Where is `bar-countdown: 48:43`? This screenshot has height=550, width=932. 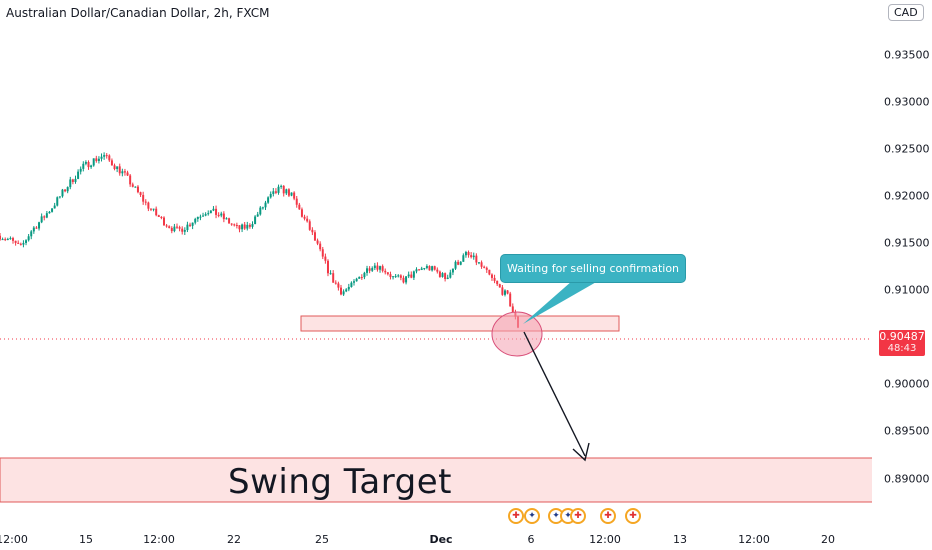
bar-countdown: 48:43 is located at coordinates (902, 348).